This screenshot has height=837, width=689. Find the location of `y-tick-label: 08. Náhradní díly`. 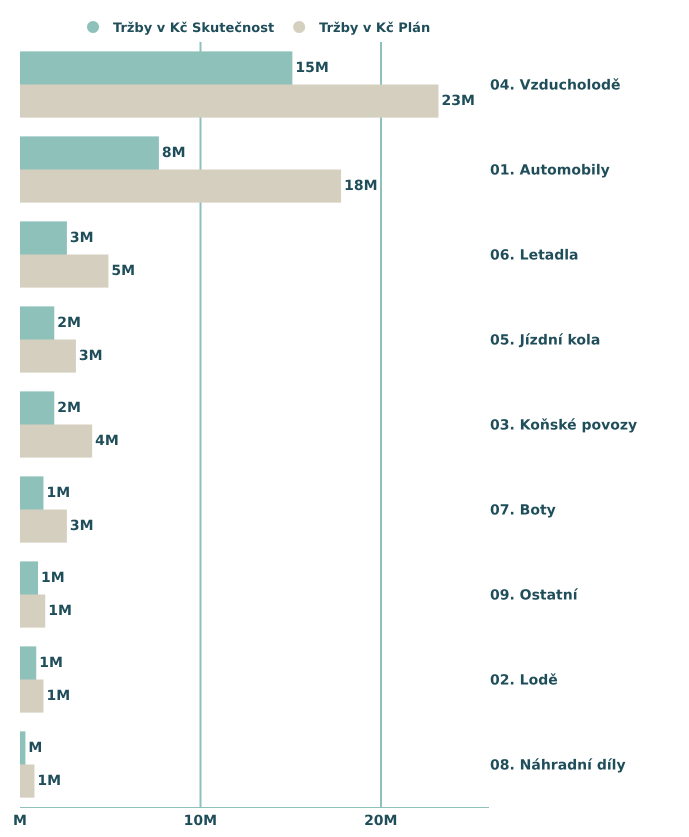

y-tick-label: 08. Náhradní díly is located at coordinates (558, 765).